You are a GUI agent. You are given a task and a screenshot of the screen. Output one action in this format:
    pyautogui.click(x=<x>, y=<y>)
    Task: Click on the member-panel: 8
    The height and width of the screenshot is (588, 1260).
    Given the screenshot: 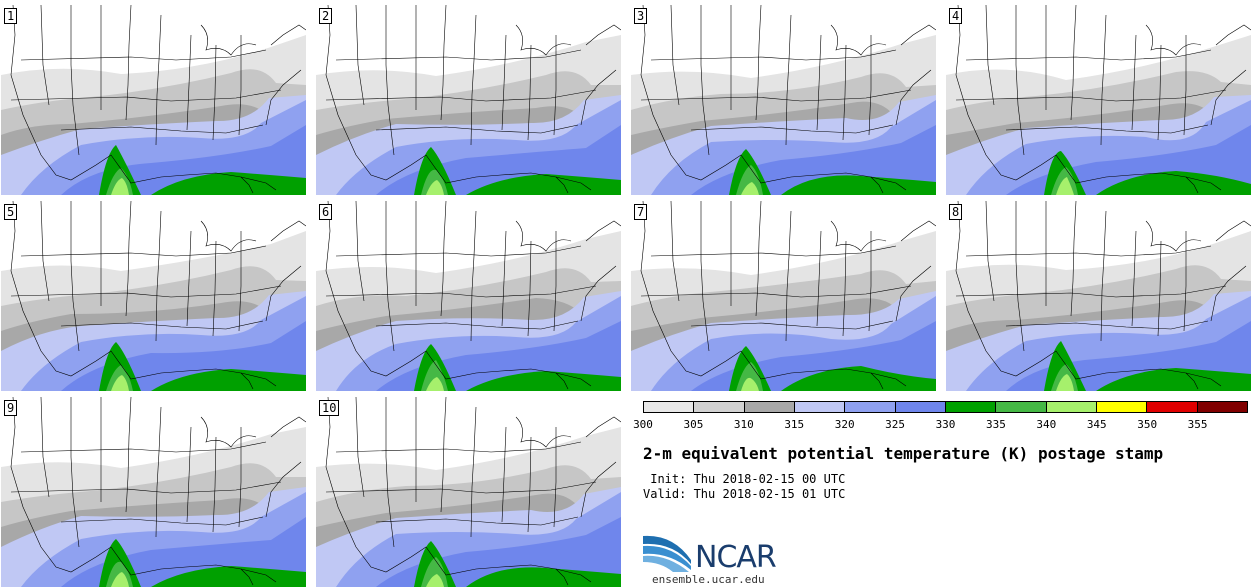 What is the action you would take?
    pyautogui.click(x=1098, y=296)
    